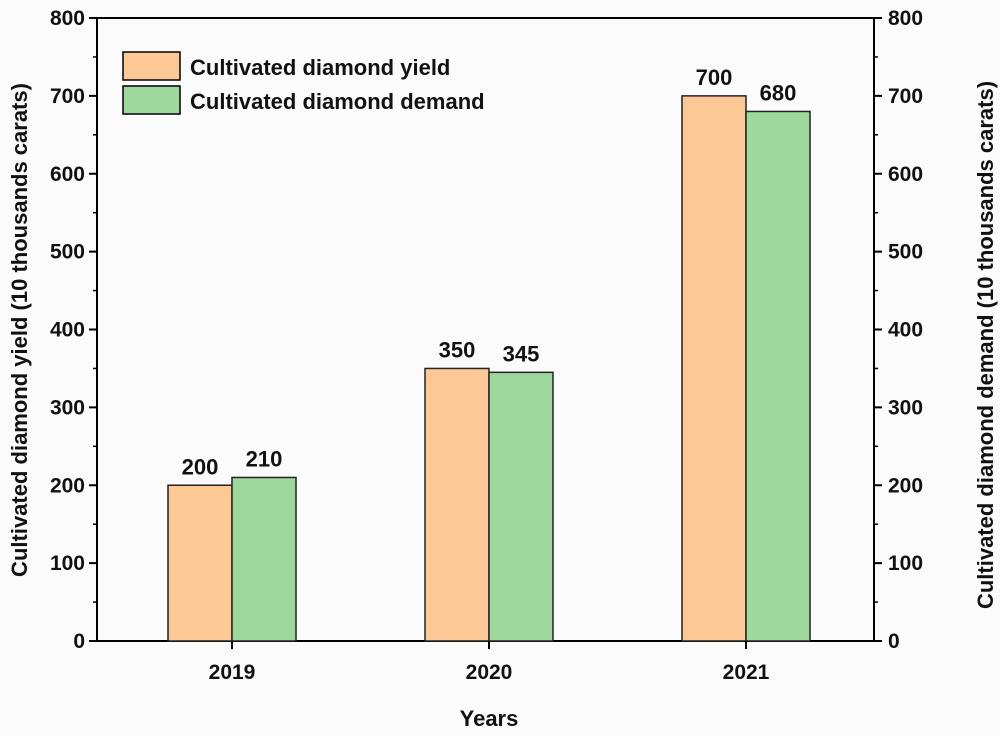 This screenshot has width=1000, height=736. I want to click on left-y-axis: 0 100 200 300 400 500 600 700 800, so click(73, 330).